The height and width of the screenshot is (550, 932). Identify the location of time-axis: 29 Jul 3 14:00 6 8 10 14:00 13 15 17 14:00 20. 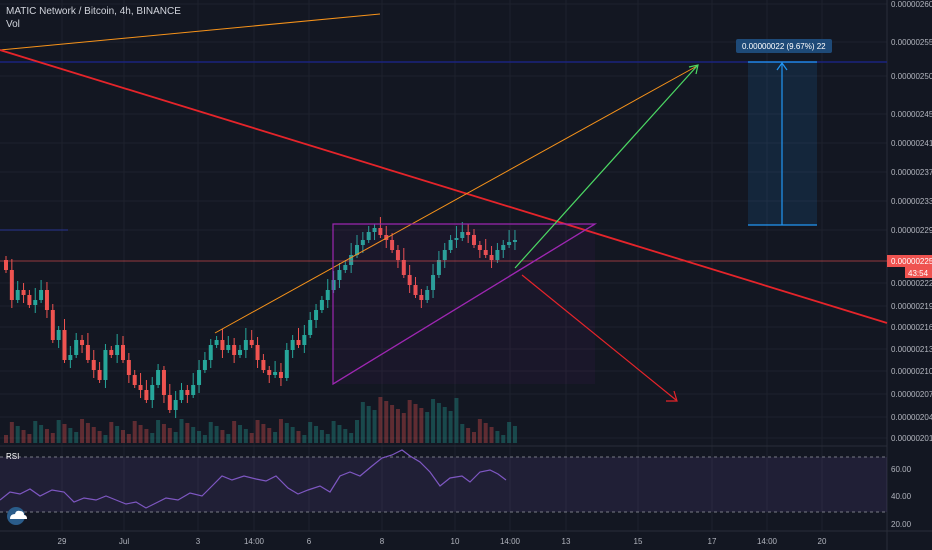
(442, 541).